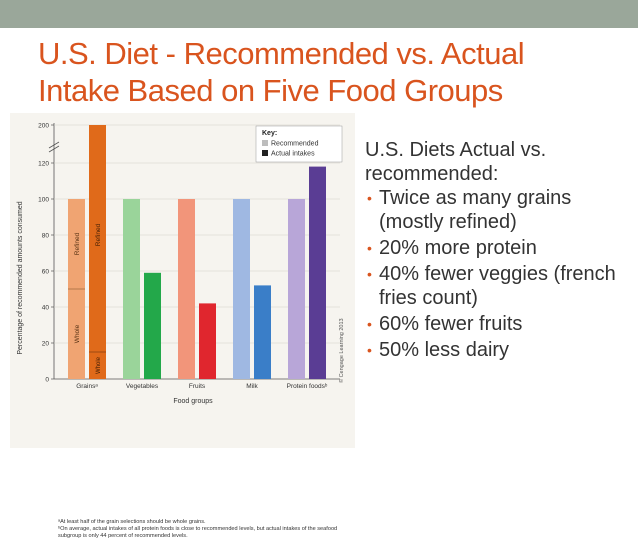 The height and width of the screenshot is (540, 638). What do you see at coordinates (281, 53) in the screenshot?
I see `title-line-1: U.S. Diet - Recommended vs. Actual` at bounding box center [281, 53].